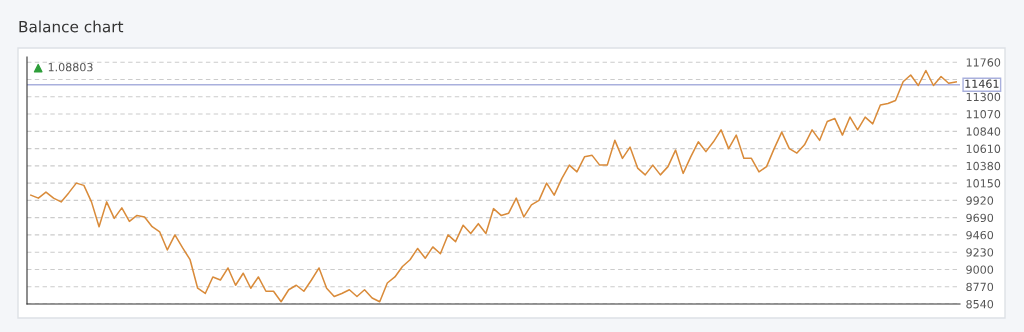  I want to click on y-tick-label: 11070, so click(983, 114).